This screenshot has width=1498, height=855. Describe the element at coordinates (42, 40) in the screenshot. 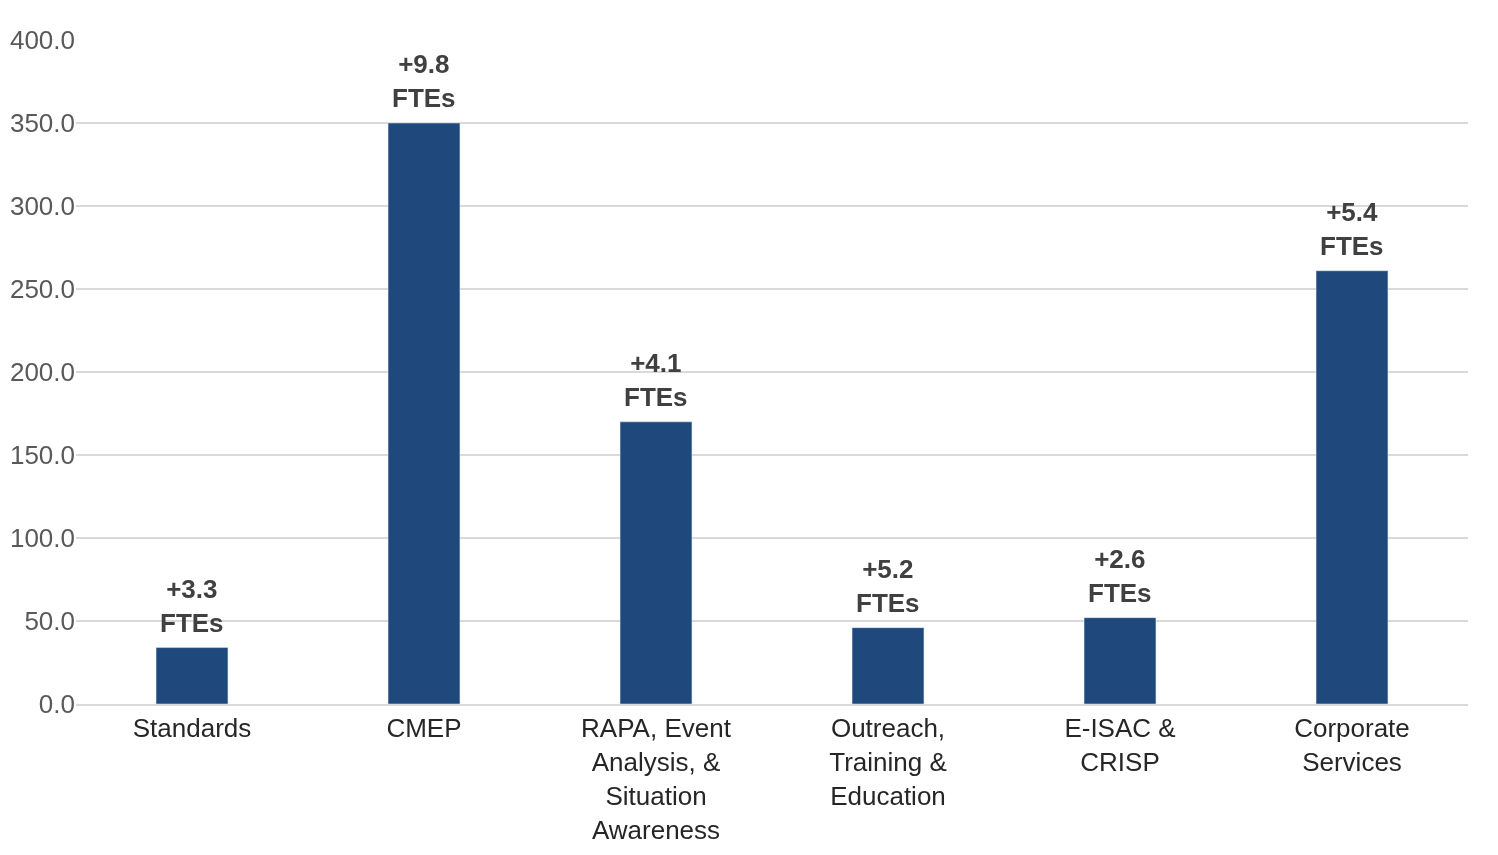

I see `y-tick-label: 400.0` at that location.